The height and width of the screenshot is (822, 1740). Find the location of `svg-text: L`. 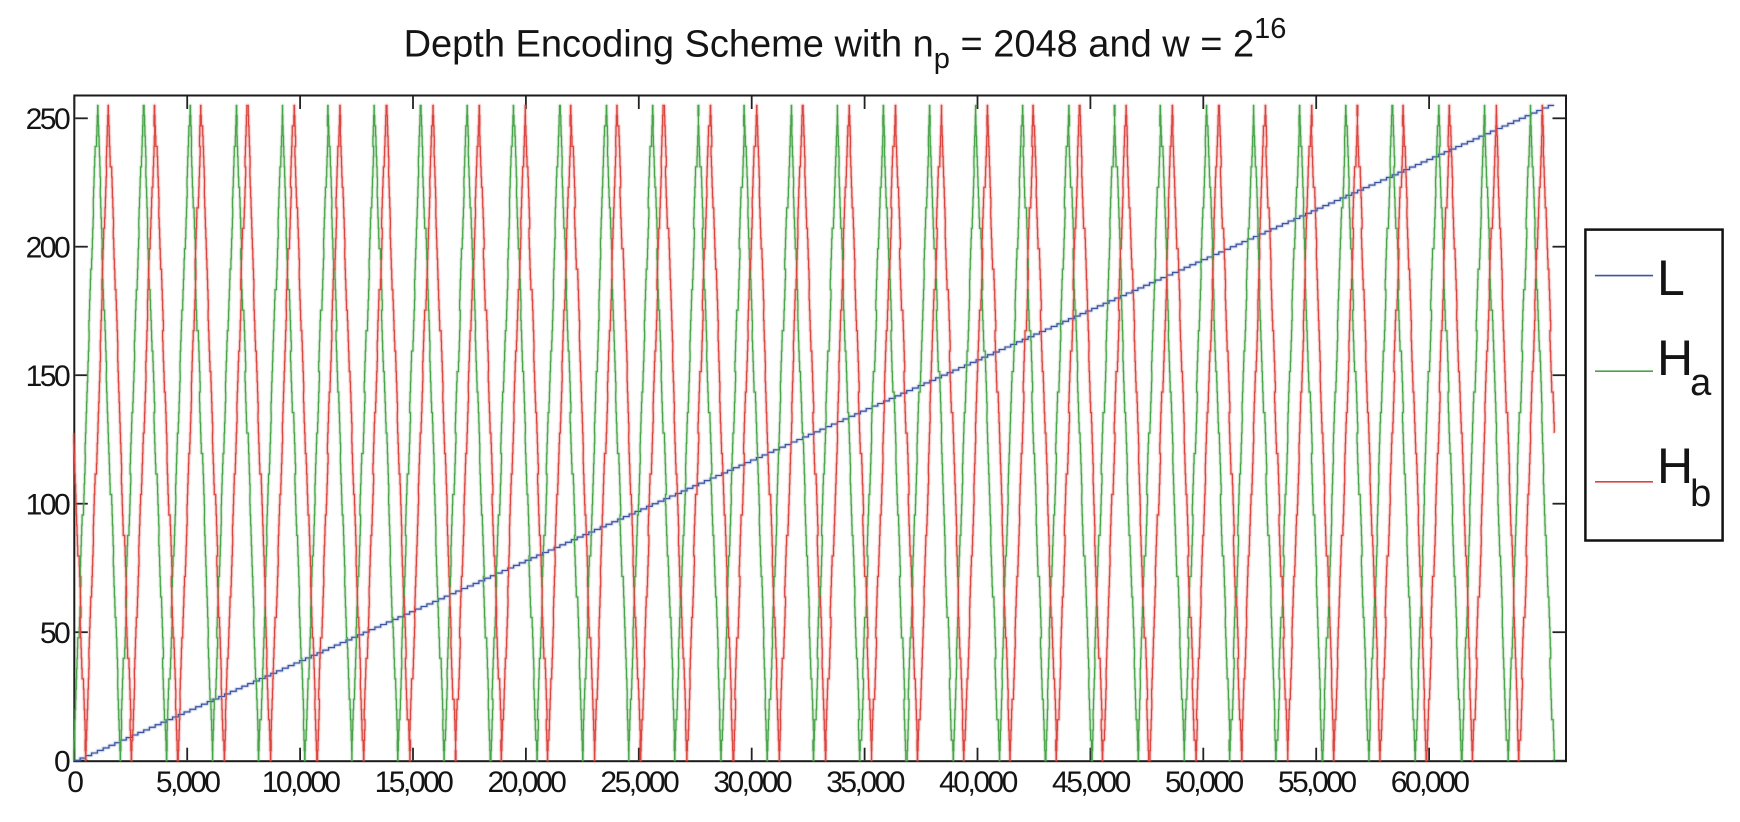

svg-text: L is located at coordinates (1671, 278).